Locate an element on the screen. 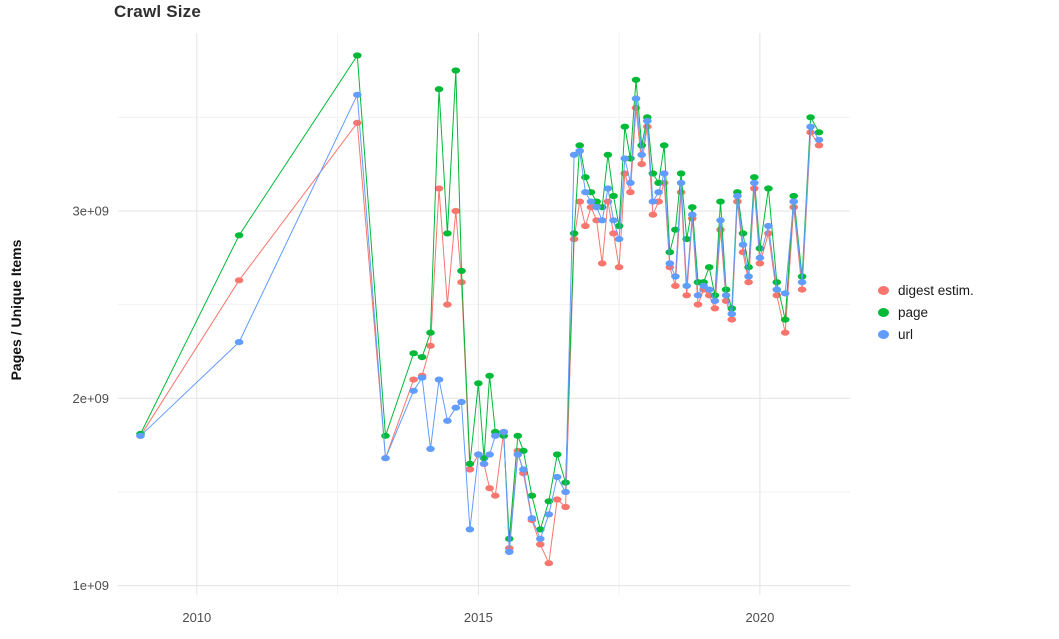 The height and width of the screenshot is (639, 1059). chart-title: Crawl Size is located at coordinates (158, 11).